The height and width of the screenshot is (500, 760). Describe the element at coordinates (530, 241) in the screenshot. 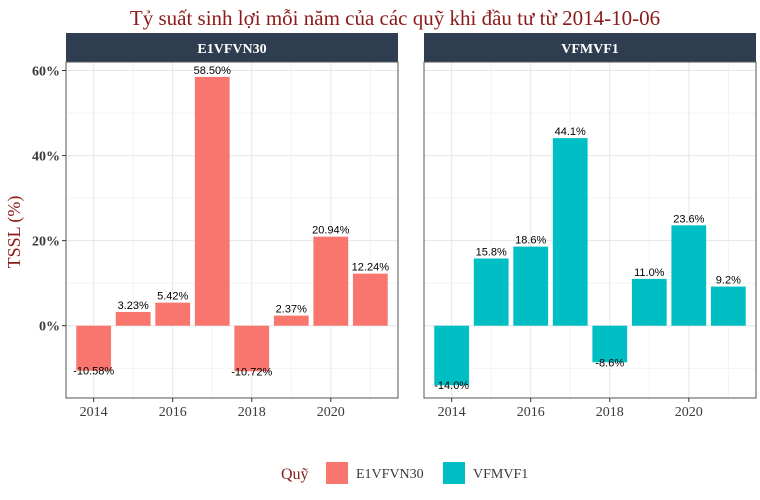

I see `data-label: 18.6%` at that location.